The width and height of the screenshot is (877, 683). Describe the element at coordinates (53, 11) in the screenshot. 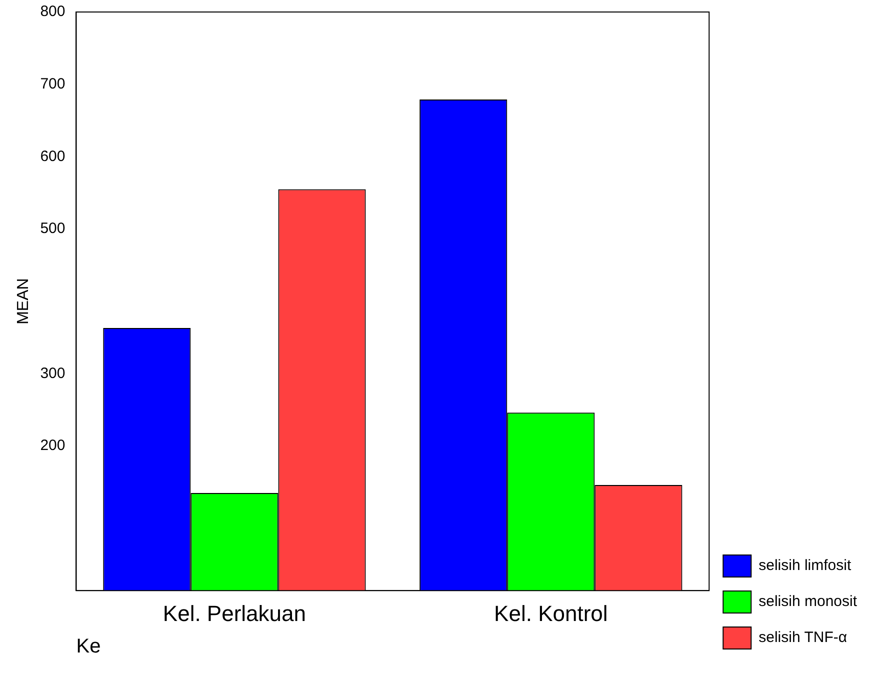

I see `y-tick-label: 800` at that location.